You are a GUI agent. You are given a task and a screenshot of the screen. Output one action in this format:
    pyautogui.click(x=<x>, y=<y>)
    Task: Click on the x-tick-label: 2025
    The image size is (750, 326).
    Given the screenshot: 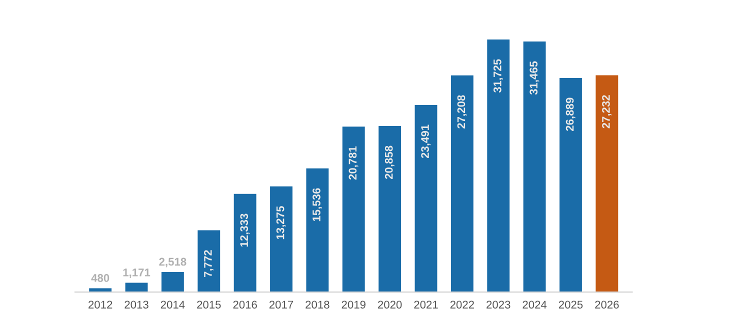 What is the action you would take?
    pyautogui.click(x=570, y=304)
    